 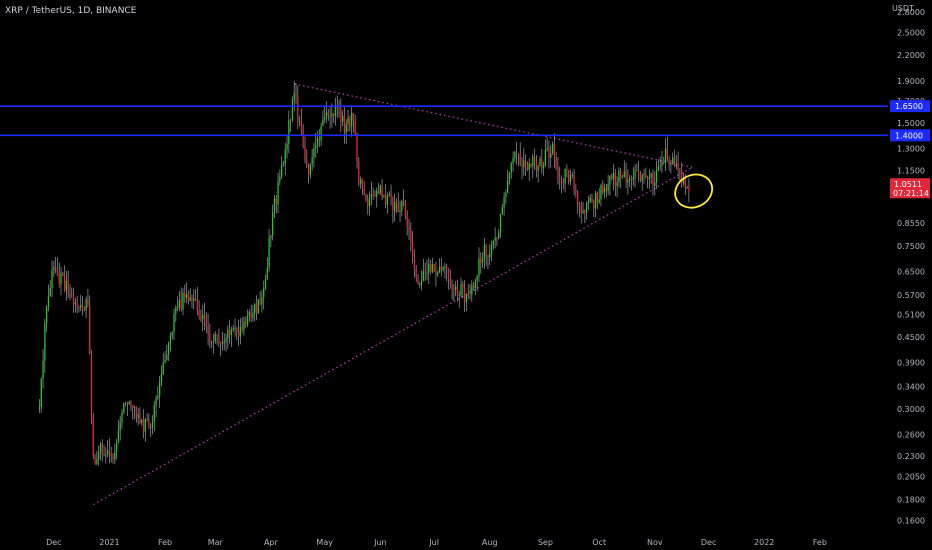 What do you see at coordinates (911, 521) in the screenshot?
I see `y-tick-label: 0.1600` at bounding box center [911, 521].